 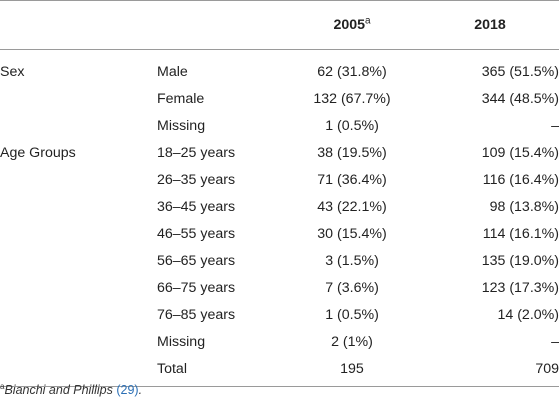 What do you see at coordinates (196, 152) in the screenshot?
I see `row-label: 18–25 years` at bounding box center [196, 152].